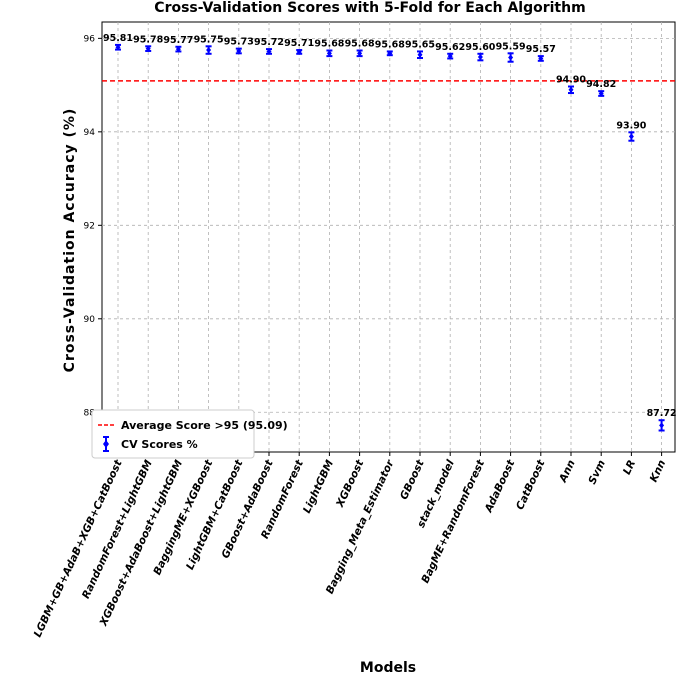 This screenshot has height=676, width=685. What do you see at coordinates (118, 38) in the screenshot?
I see `data-label-0: 95.81` at bounding box center [118, 38].